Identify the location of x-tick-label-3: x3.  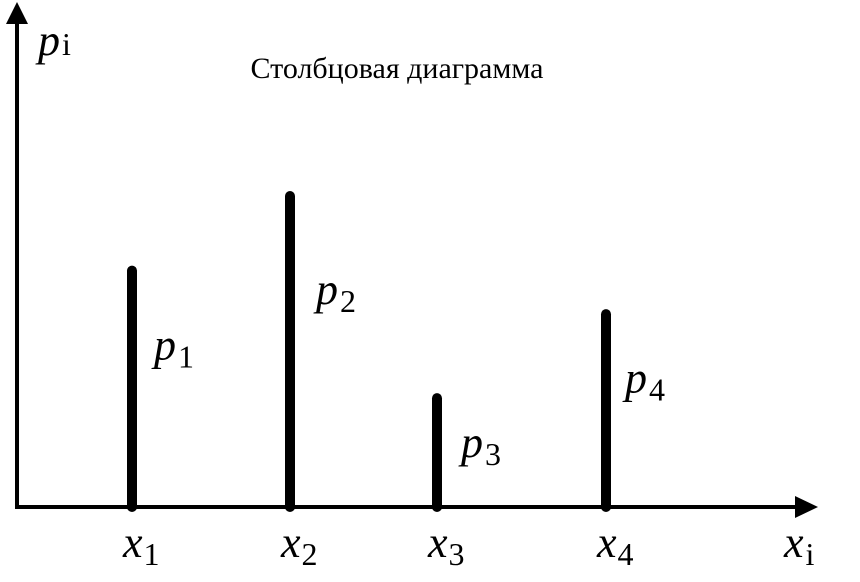
(446, 545).